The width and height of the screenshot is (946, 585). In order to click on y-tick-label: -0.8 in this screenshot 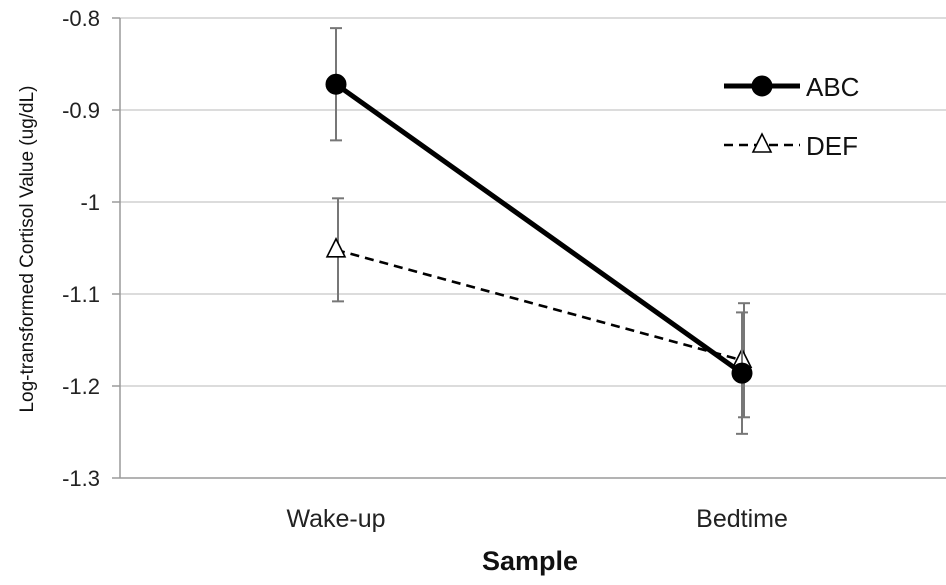, I will do `click(81, 18)`.